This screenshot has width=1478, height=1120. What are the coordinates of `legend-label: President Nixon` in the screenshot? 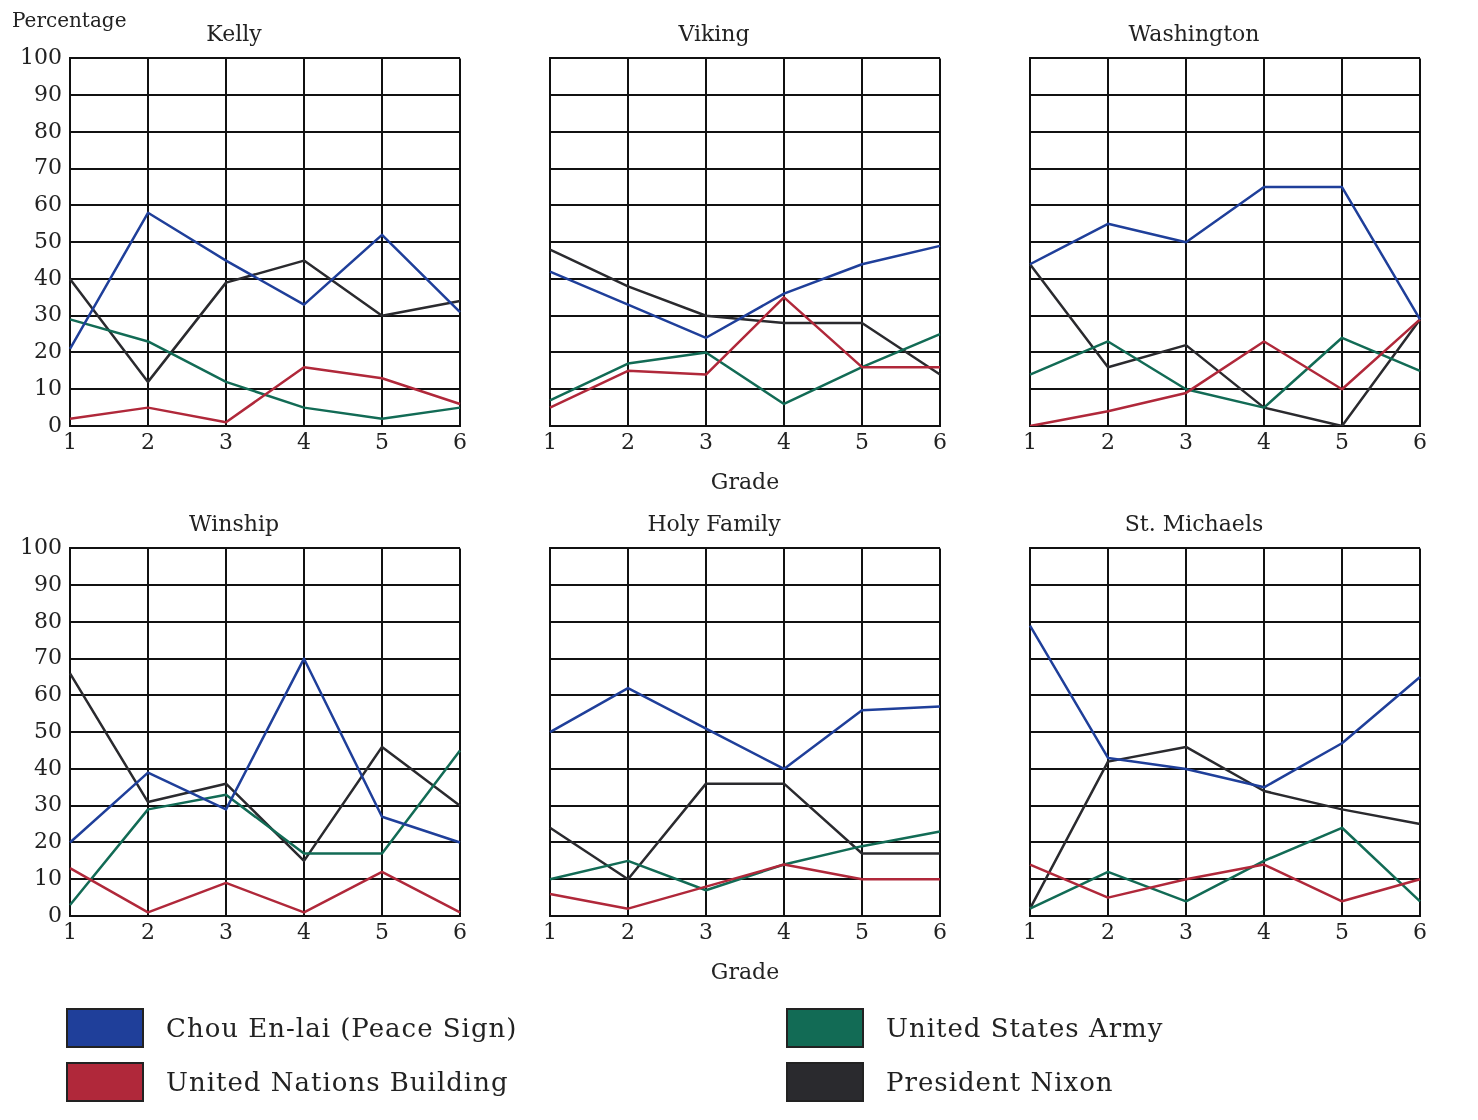 It's located at (1000, 1082).